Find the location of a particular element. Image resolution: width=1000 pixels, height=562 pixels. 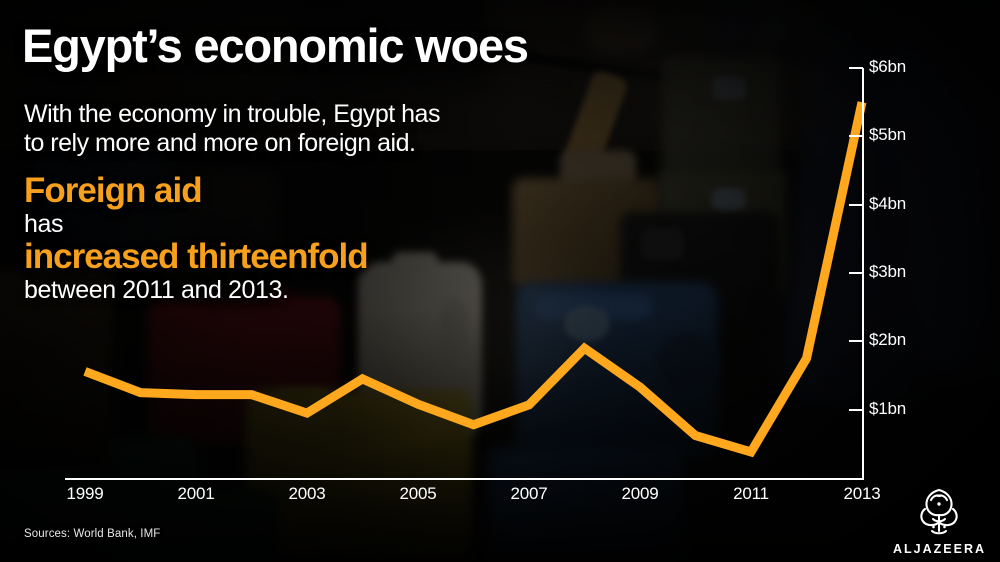

source-note: Sources: World Bank, IMF is located at coordinates (92, 534).